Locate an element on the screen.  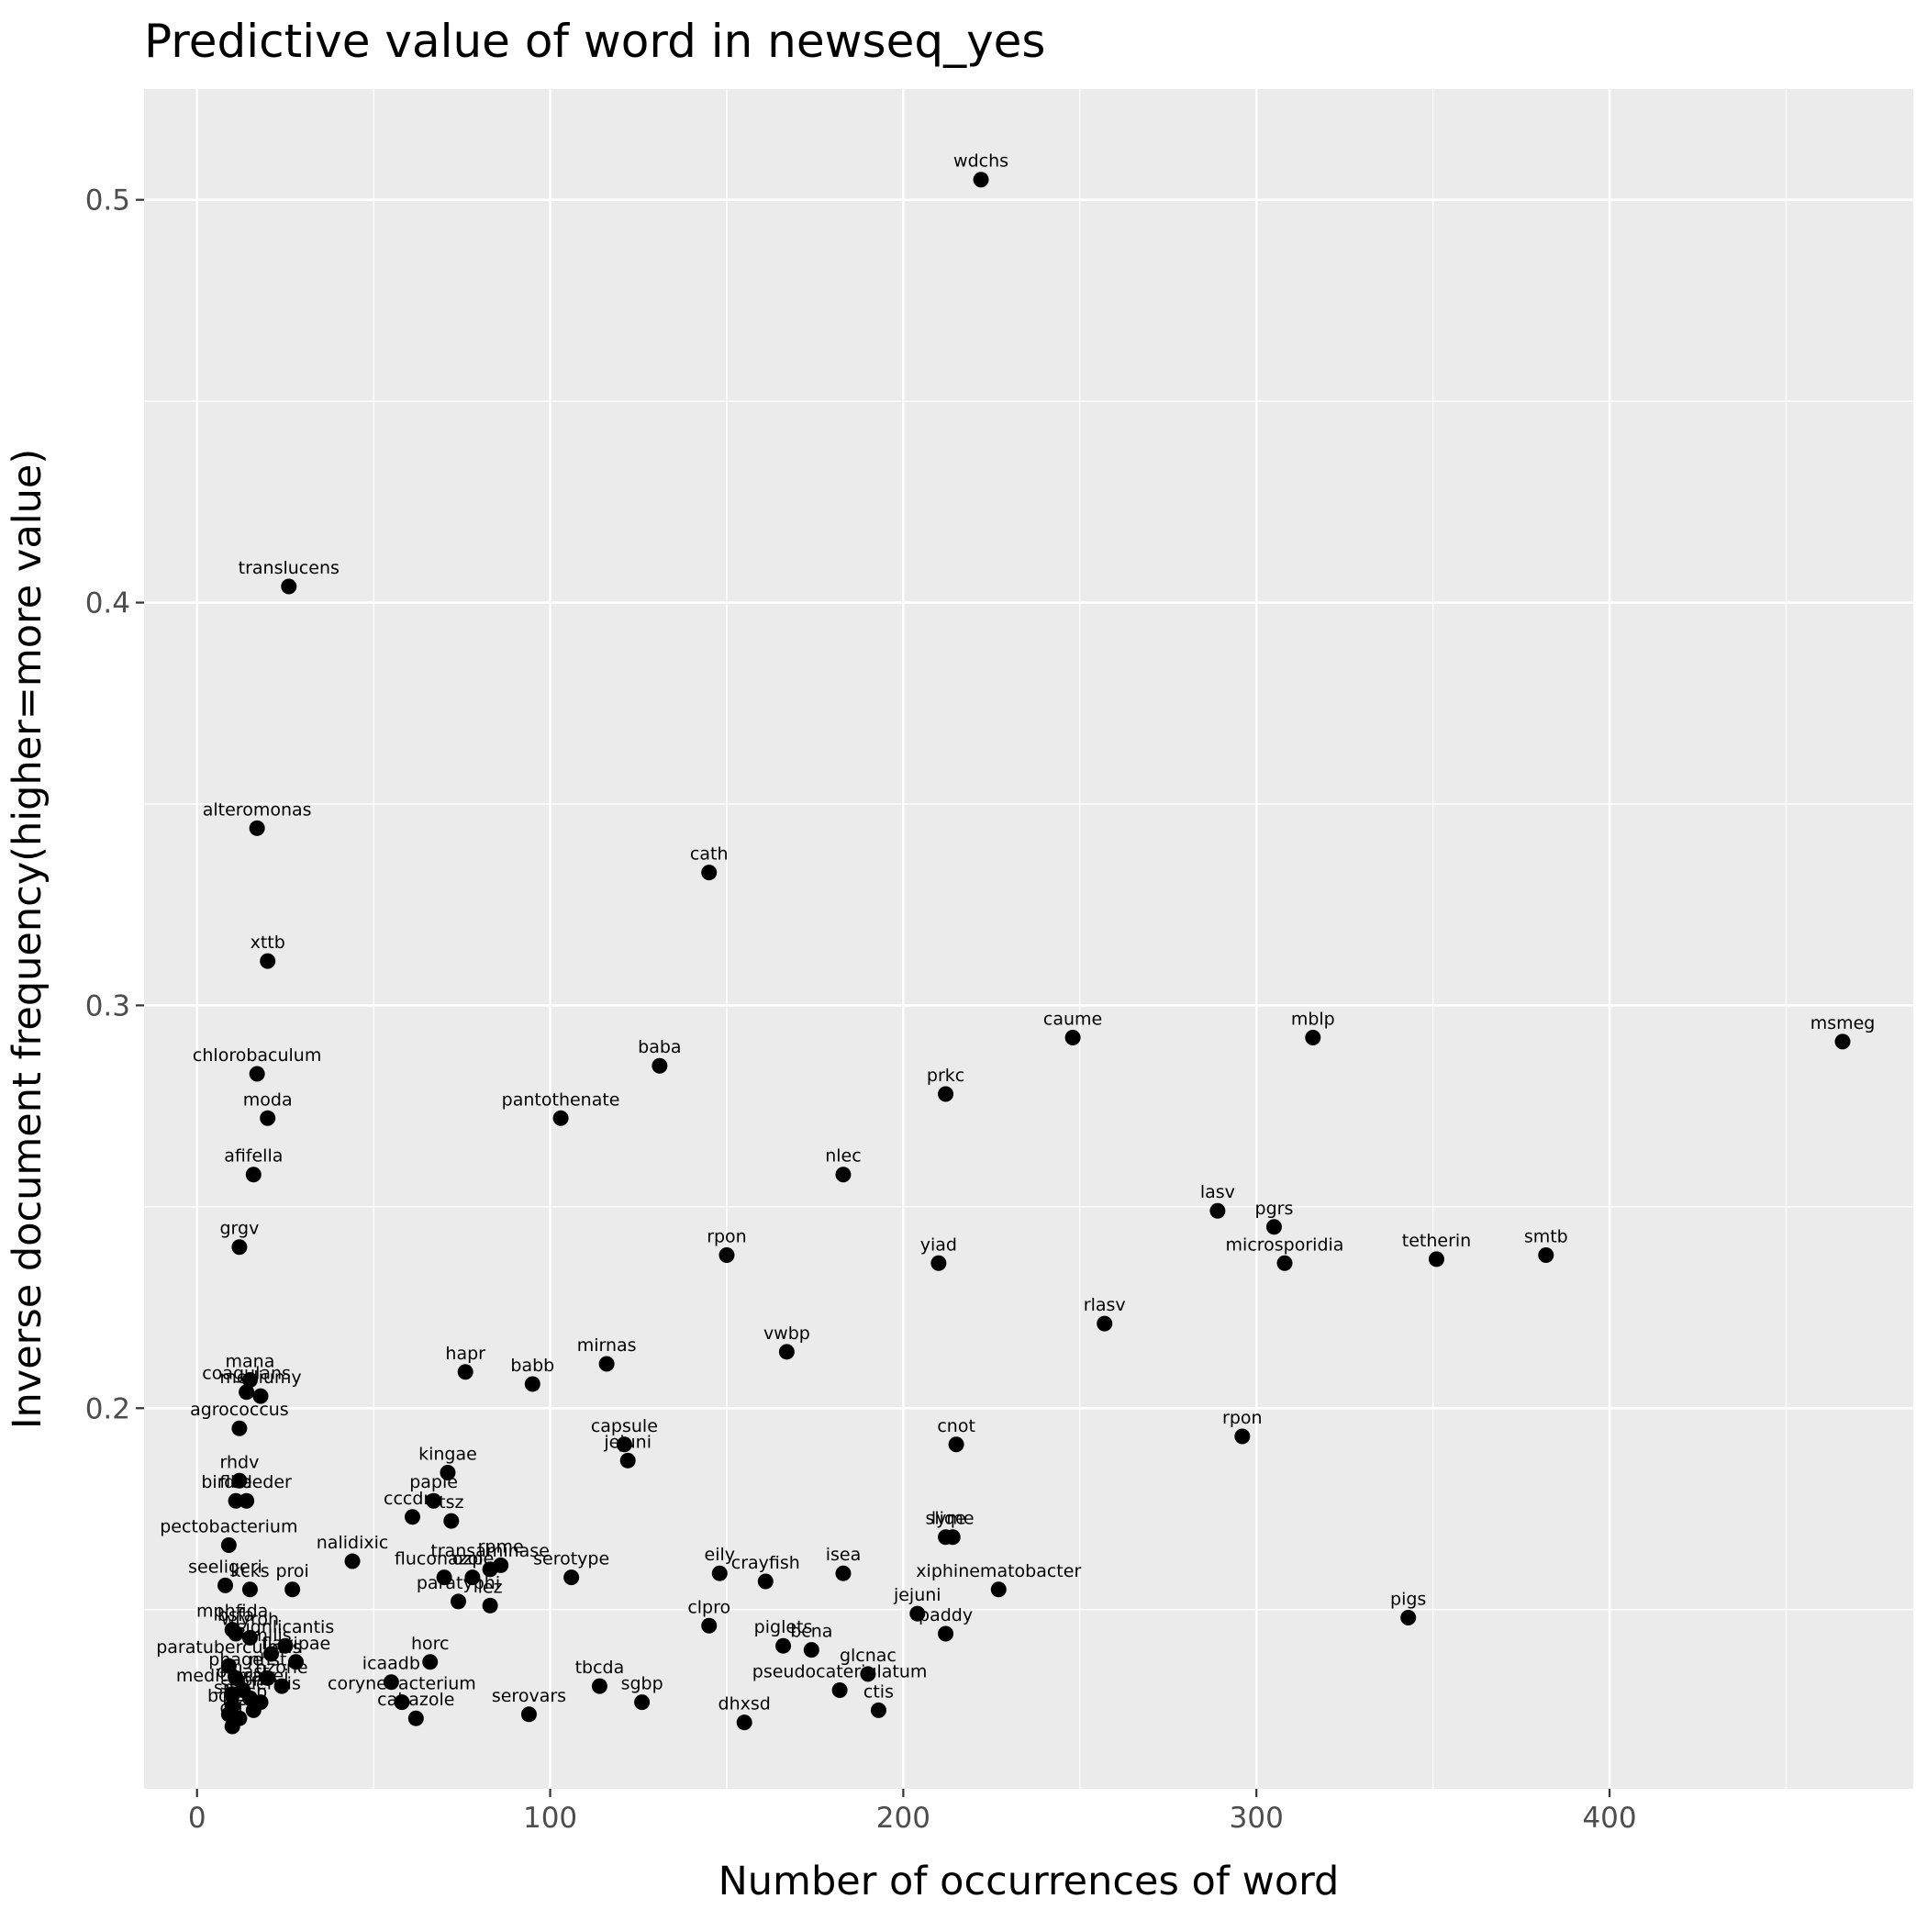
point-label: vphl is located at coordinates (250, 1680).